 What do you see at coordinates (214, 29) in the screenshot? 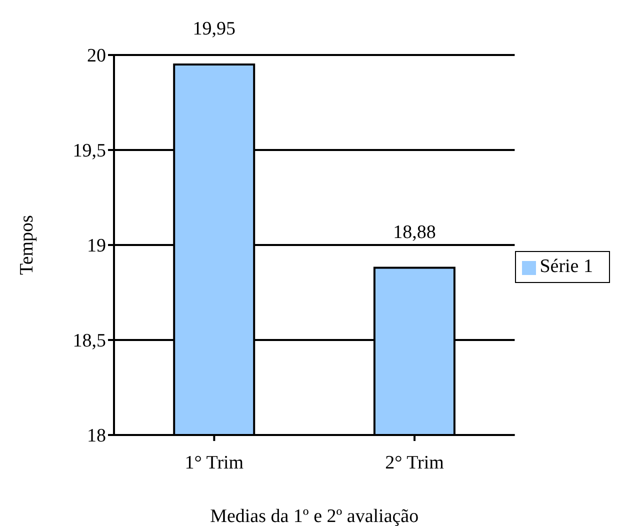
I see `data-label: 19,95` at bounding box center [214, 29].